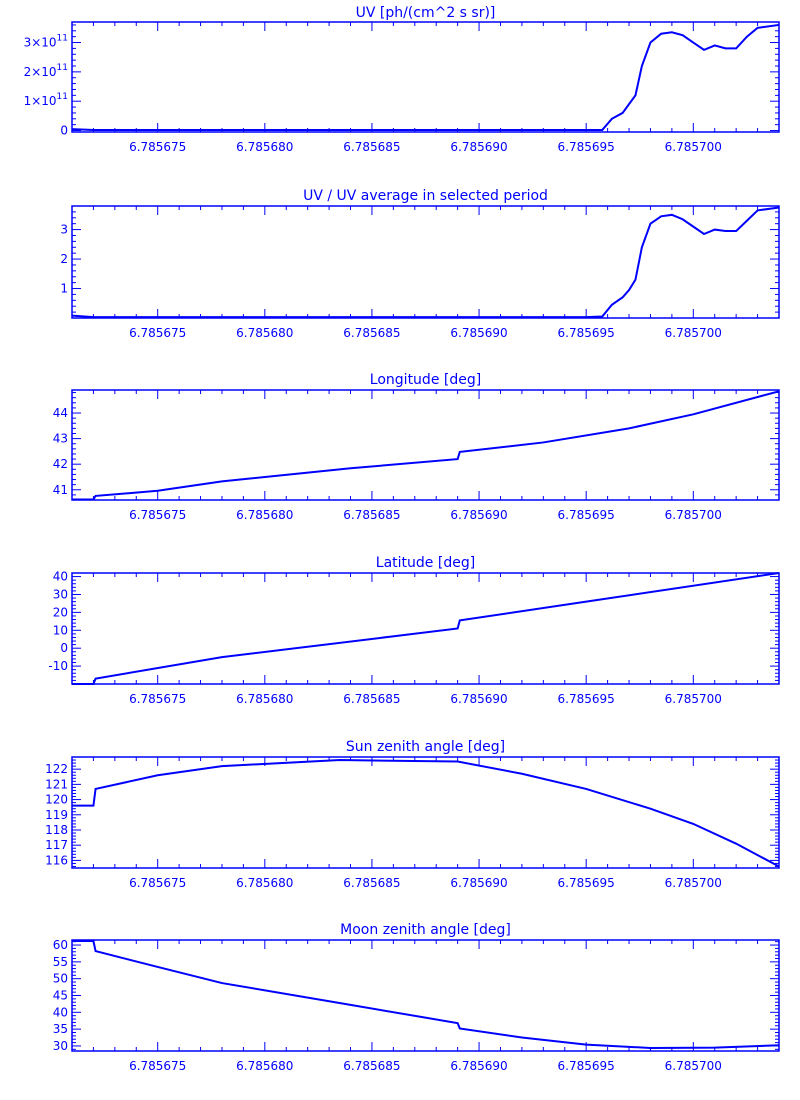 This screenshot has height=1100, width=800. I want to click on chart-title: Moon zenith angle [deg], so click(425, 930).